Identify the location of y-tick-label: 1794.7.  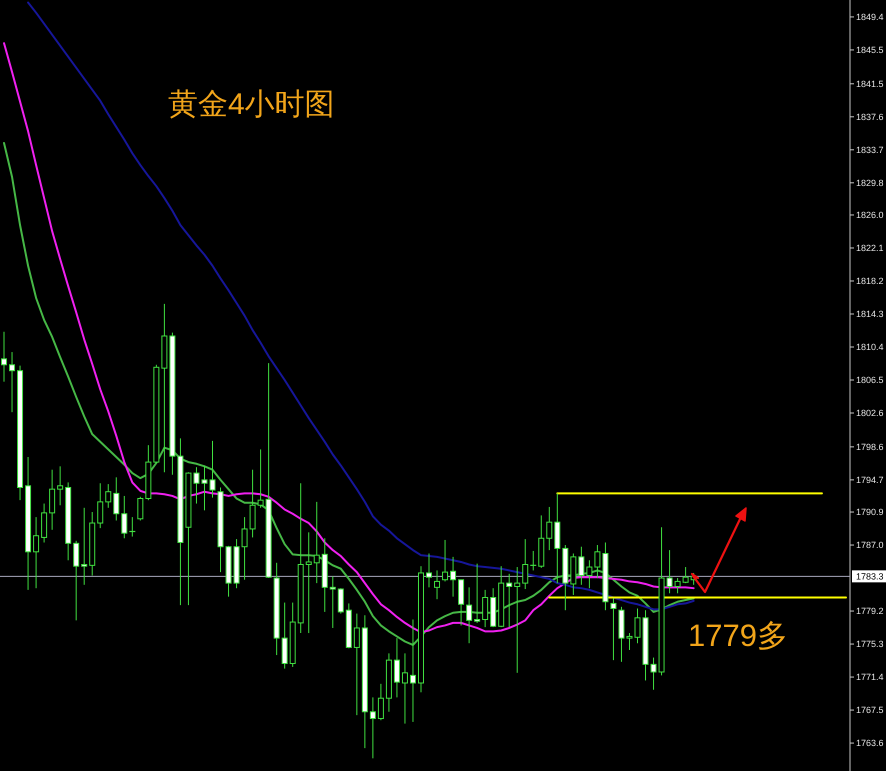
(870, 479).